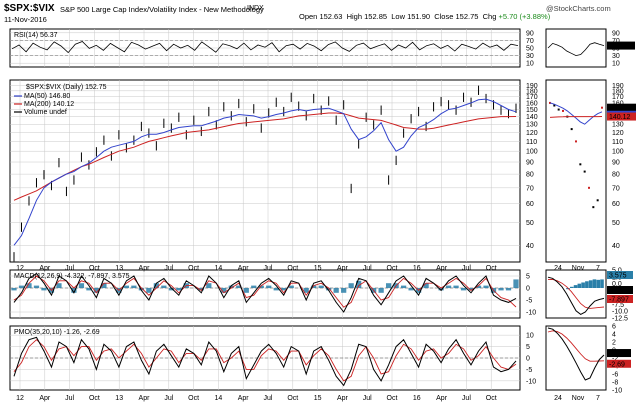 This screenshot has width=640, height=405. What do you see at coordinates (598, 268) in the screenshot?
I see `zoom-x-axis-label: 7` at bounding box center [598, 268].